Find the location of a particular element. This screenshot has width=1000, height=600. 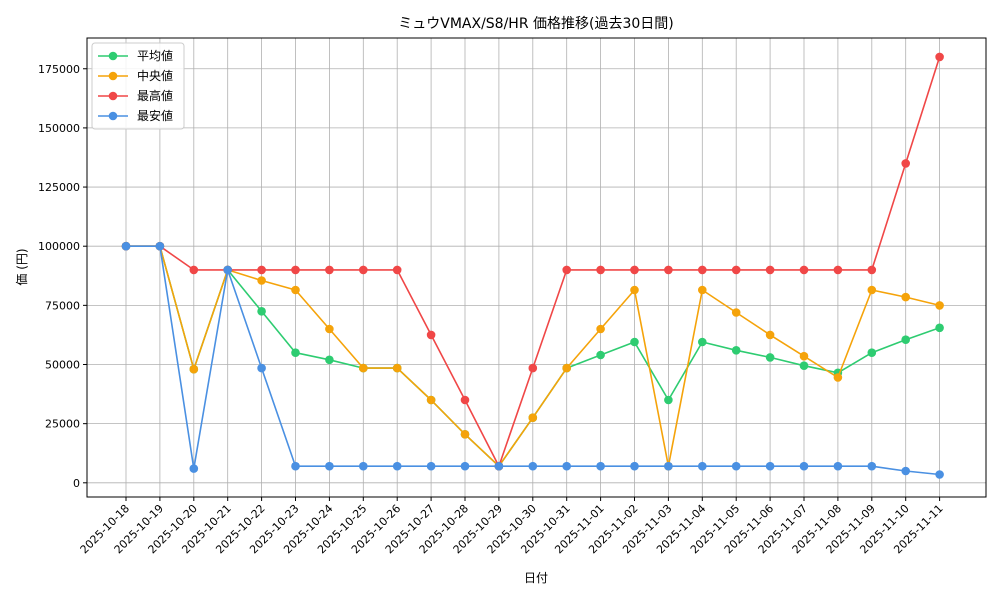

y-tick-label: 150000 is located at coordinates (59, 128).